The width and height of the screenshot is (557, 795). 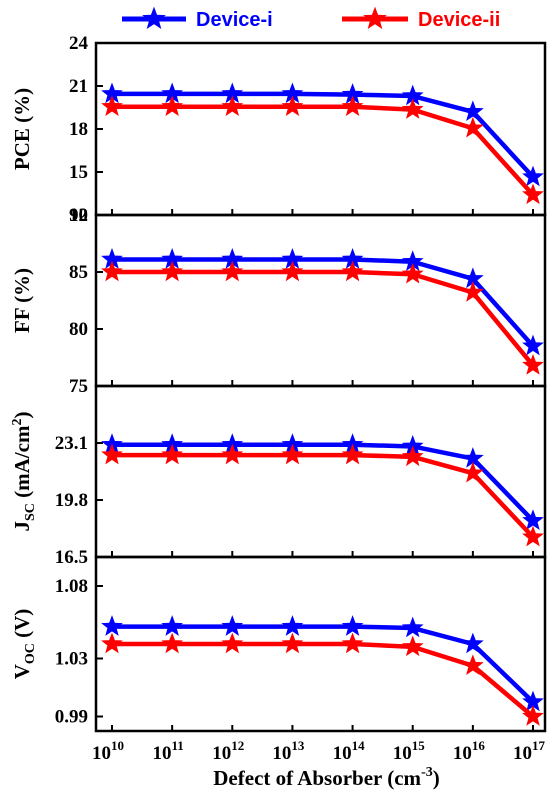 What do you see at coordinates (71, 659) in the screenshot?
I see `y-tick-label: 1.03` at bounding box center [71, 659].